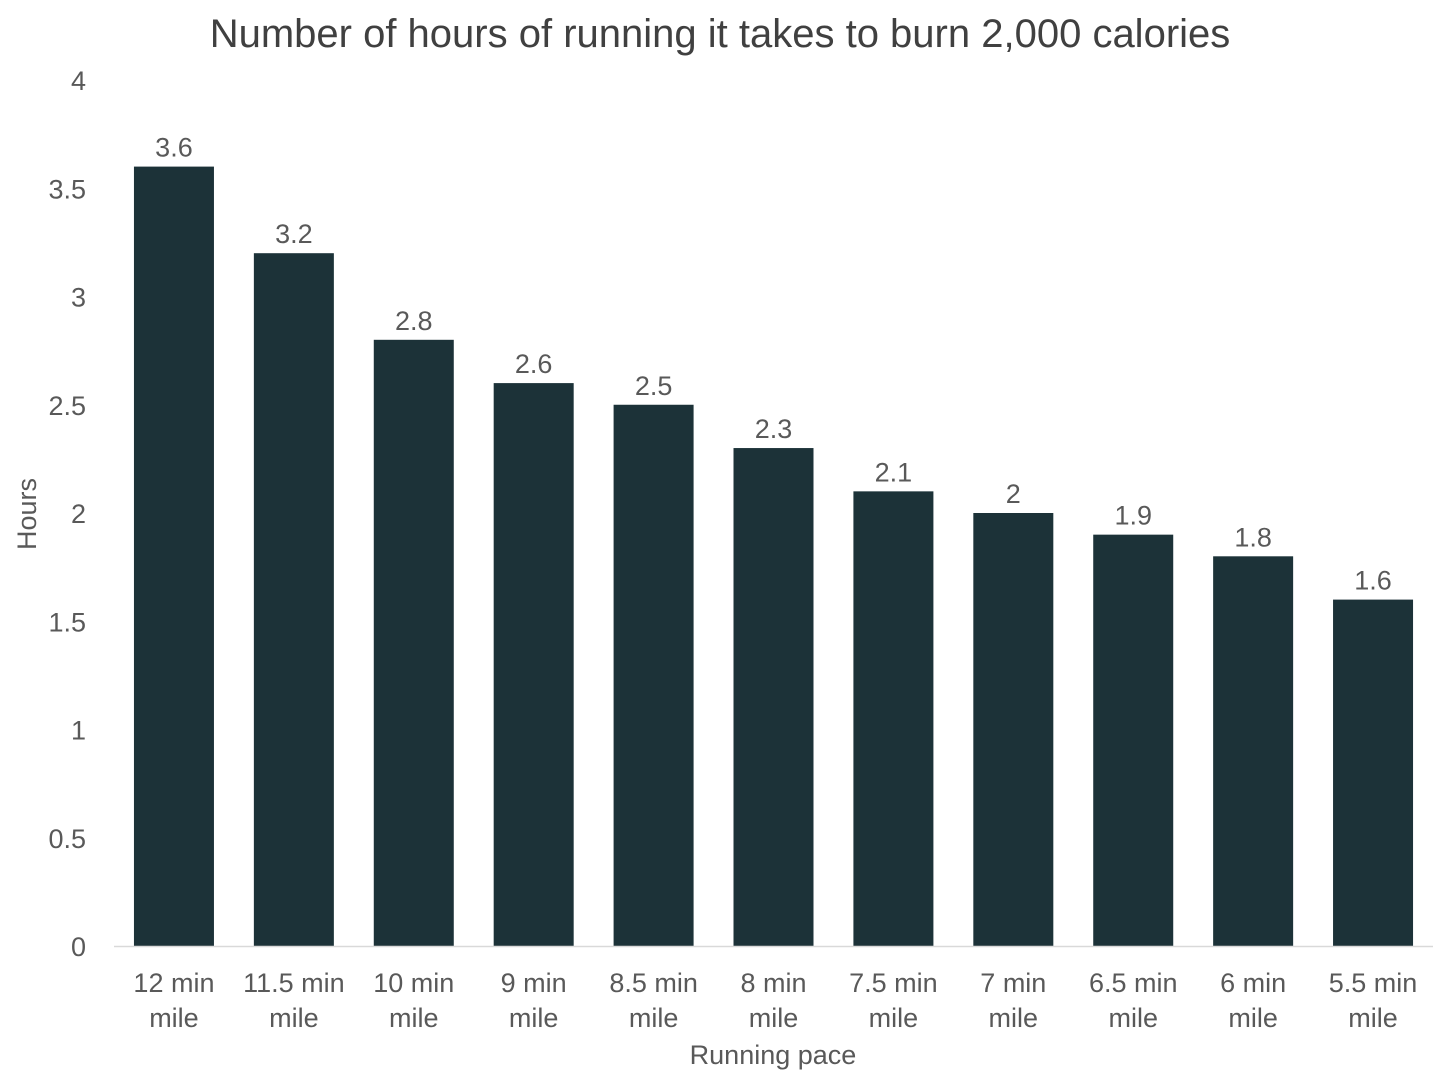 The width and height of the screenshot is (1440, 1080). I want to click on data-label: 2.3, so click(774, 429).